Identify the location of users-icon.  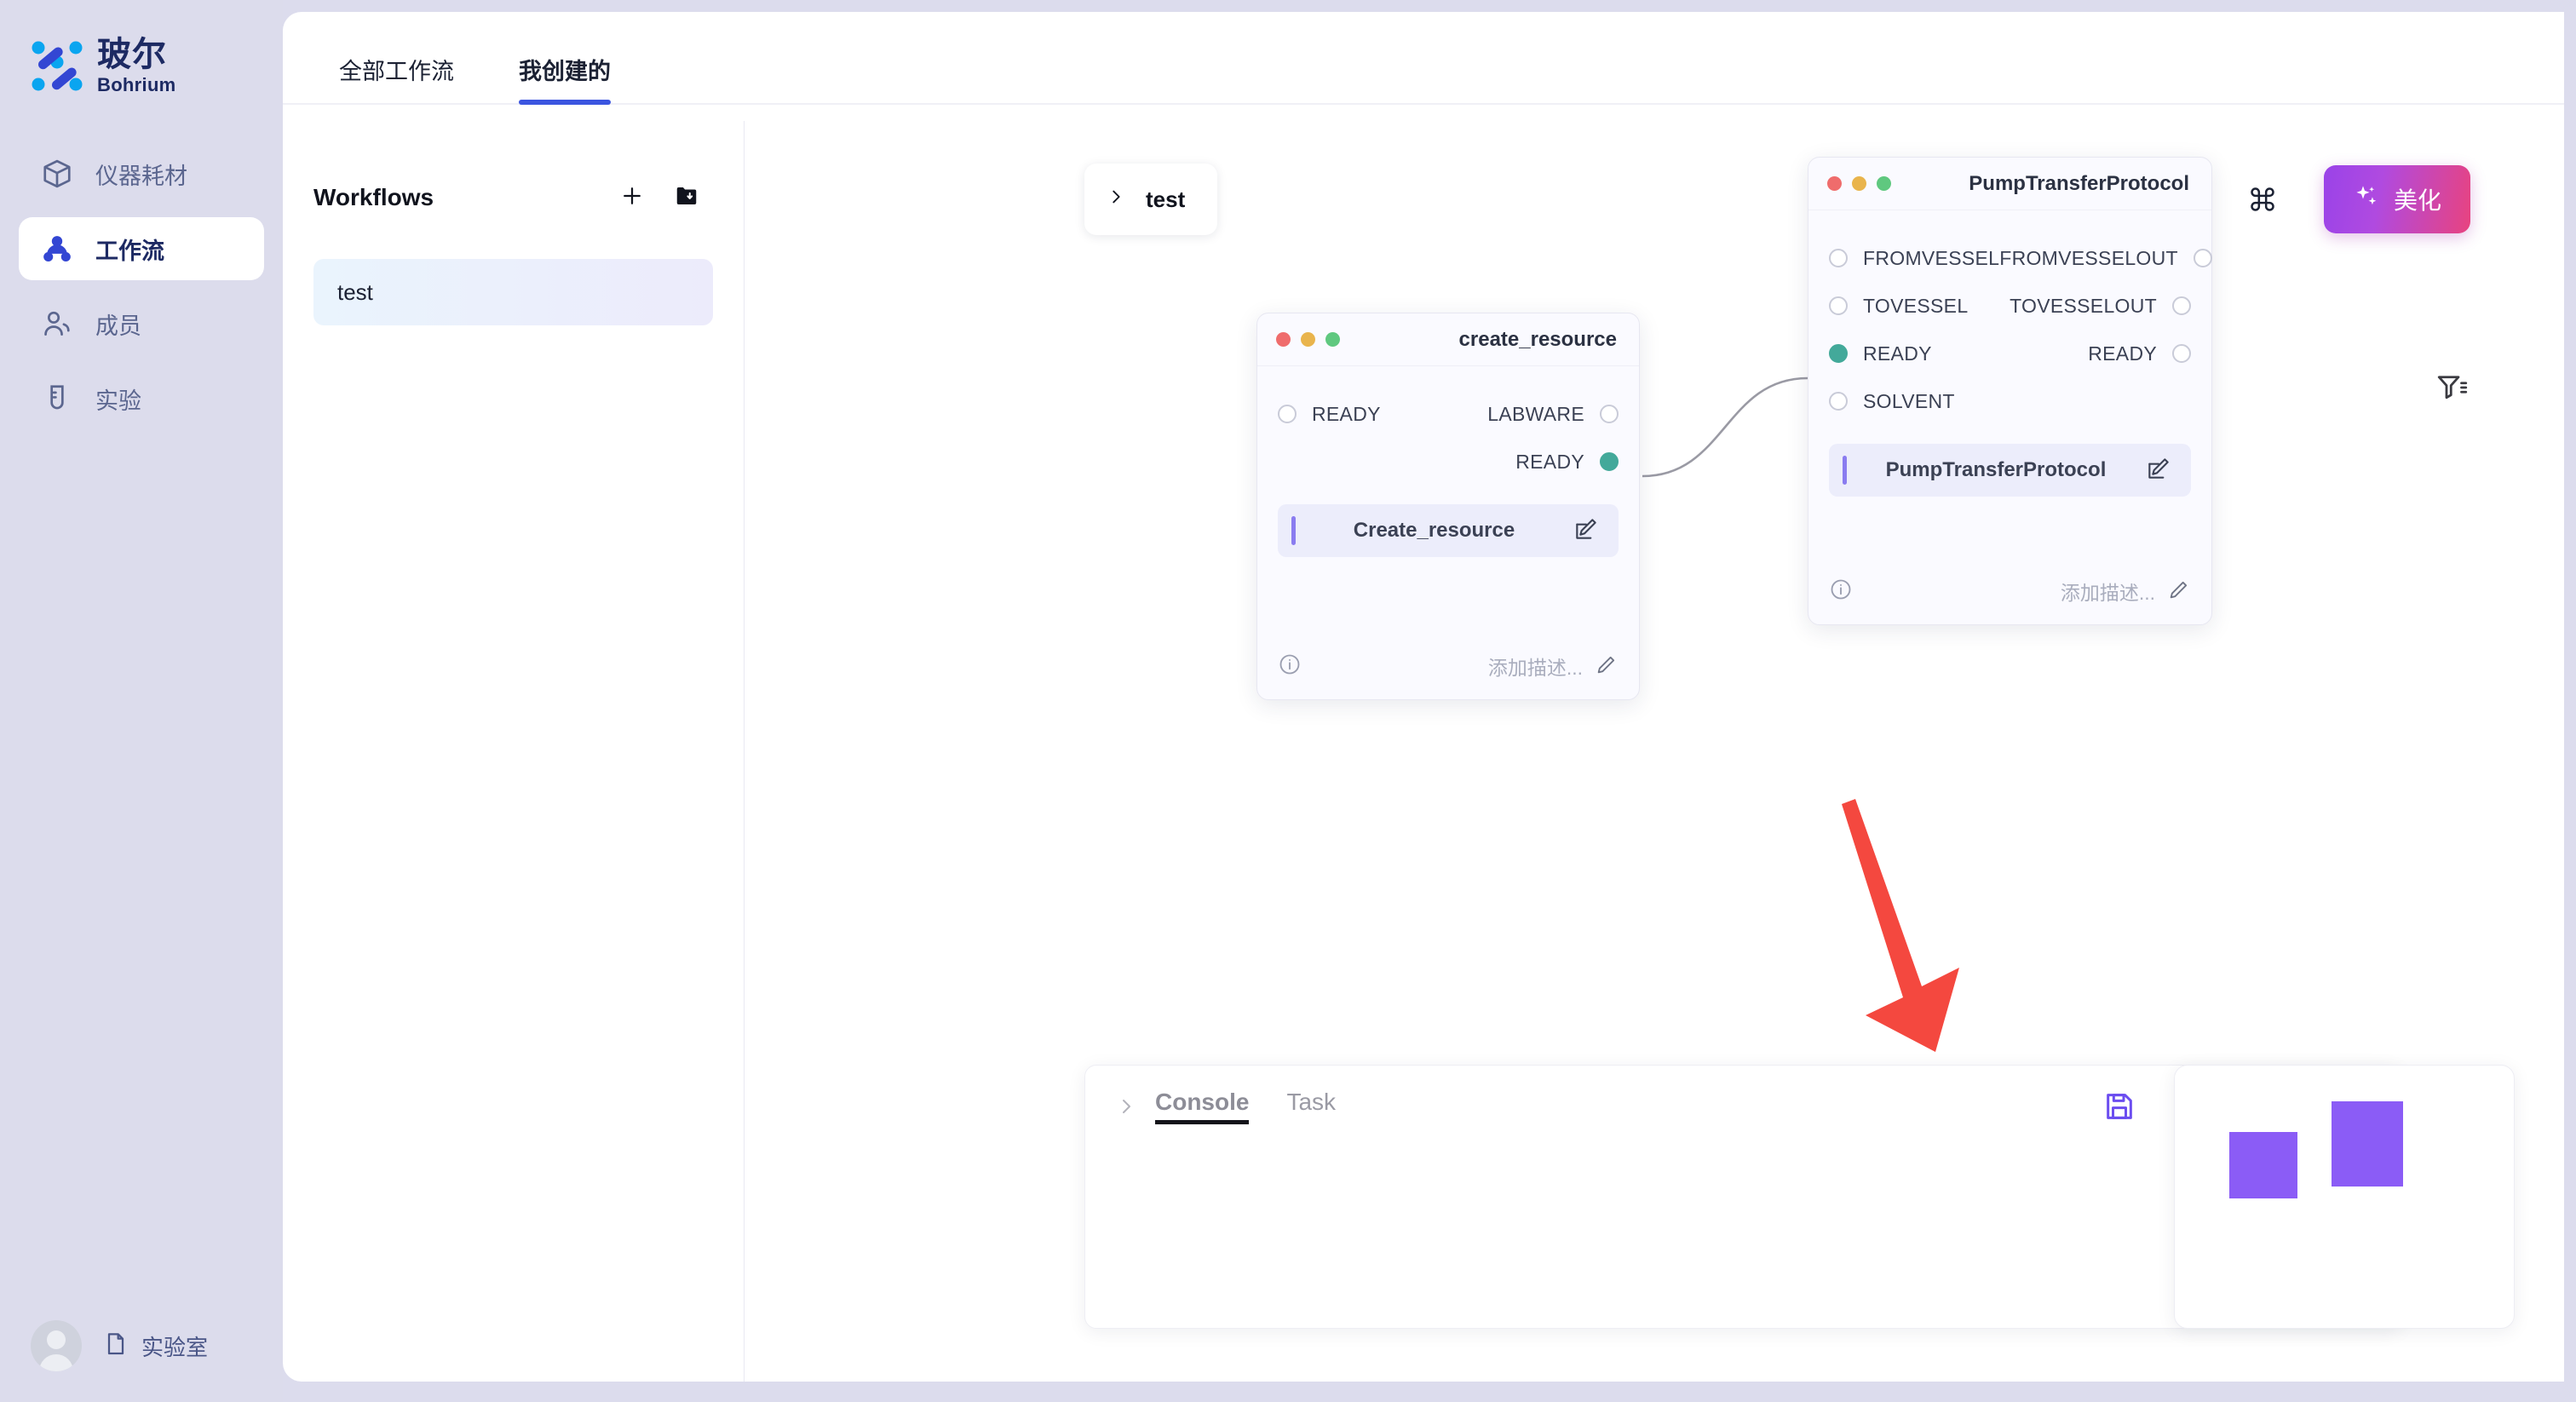
(57, 323).